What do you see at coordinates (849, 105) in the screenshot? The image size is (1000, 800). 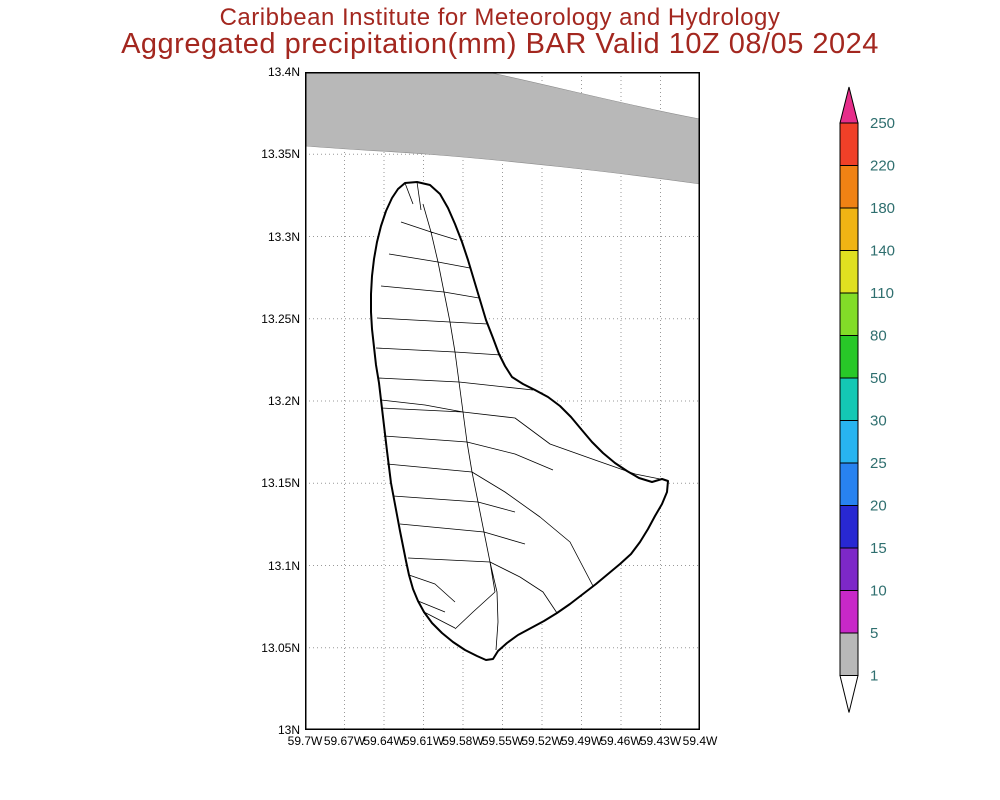 I see `colorbar-top-arrow` at bounding box center [849, 105].